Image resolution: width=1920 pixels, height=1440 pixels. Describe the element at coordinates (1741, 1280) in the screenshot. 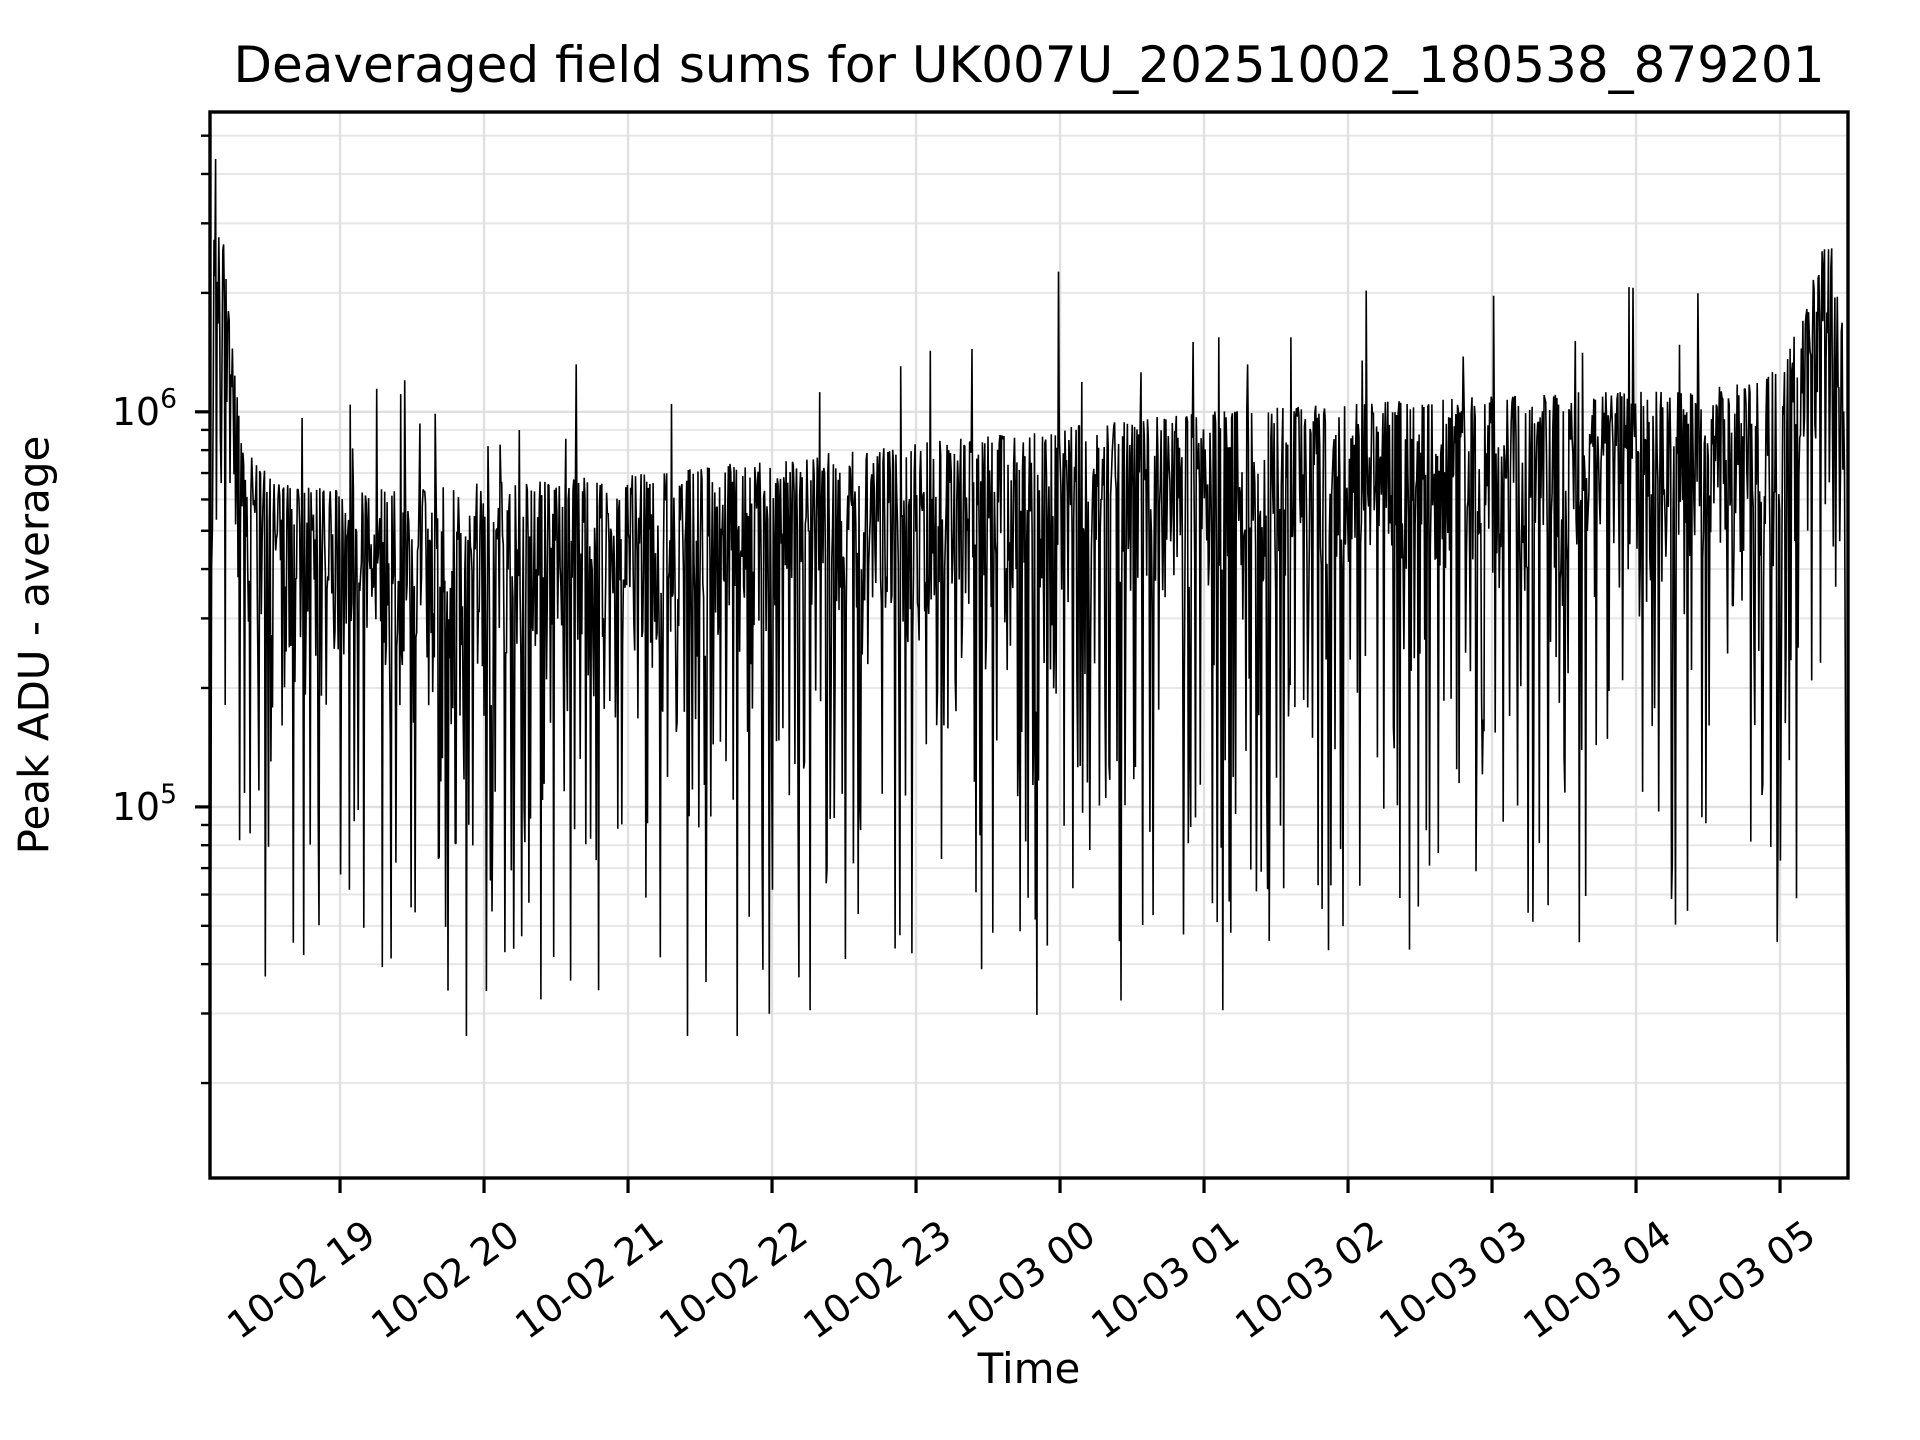

I see `x-tick-label: 10-03 05` at that location.